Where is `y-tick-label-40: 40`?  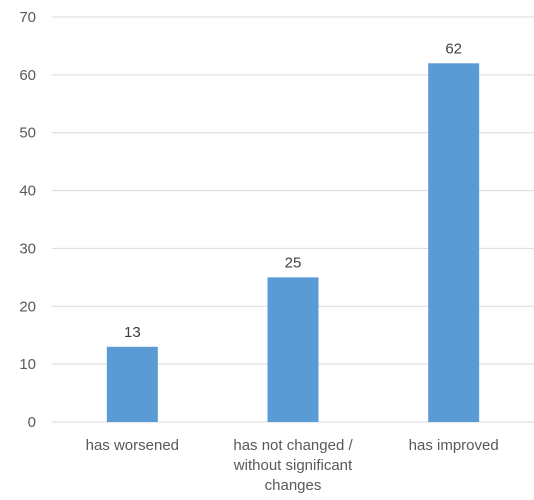
y-tick-label-40: 40 is located at coordinates (27, 191).